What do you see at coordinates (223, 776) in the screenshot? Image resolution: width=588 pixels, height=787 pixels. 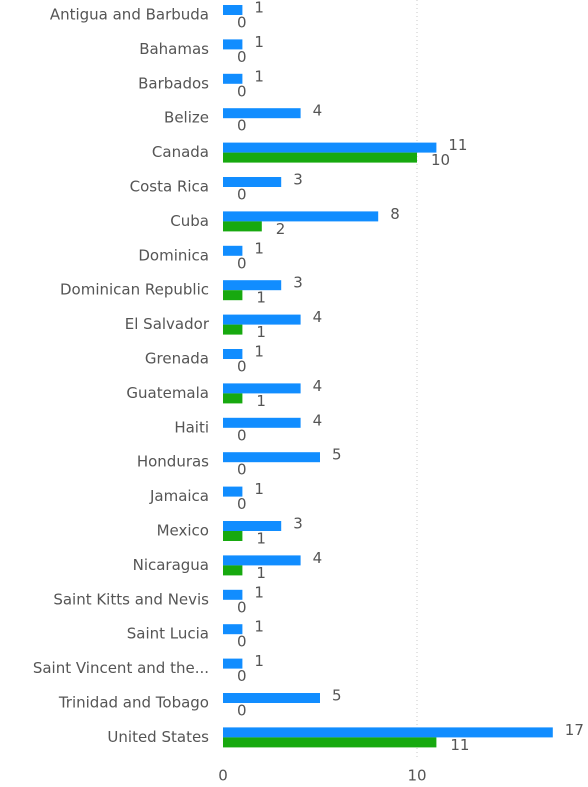 I see `x-tick-label: 0` at bounding box center [223, 776].